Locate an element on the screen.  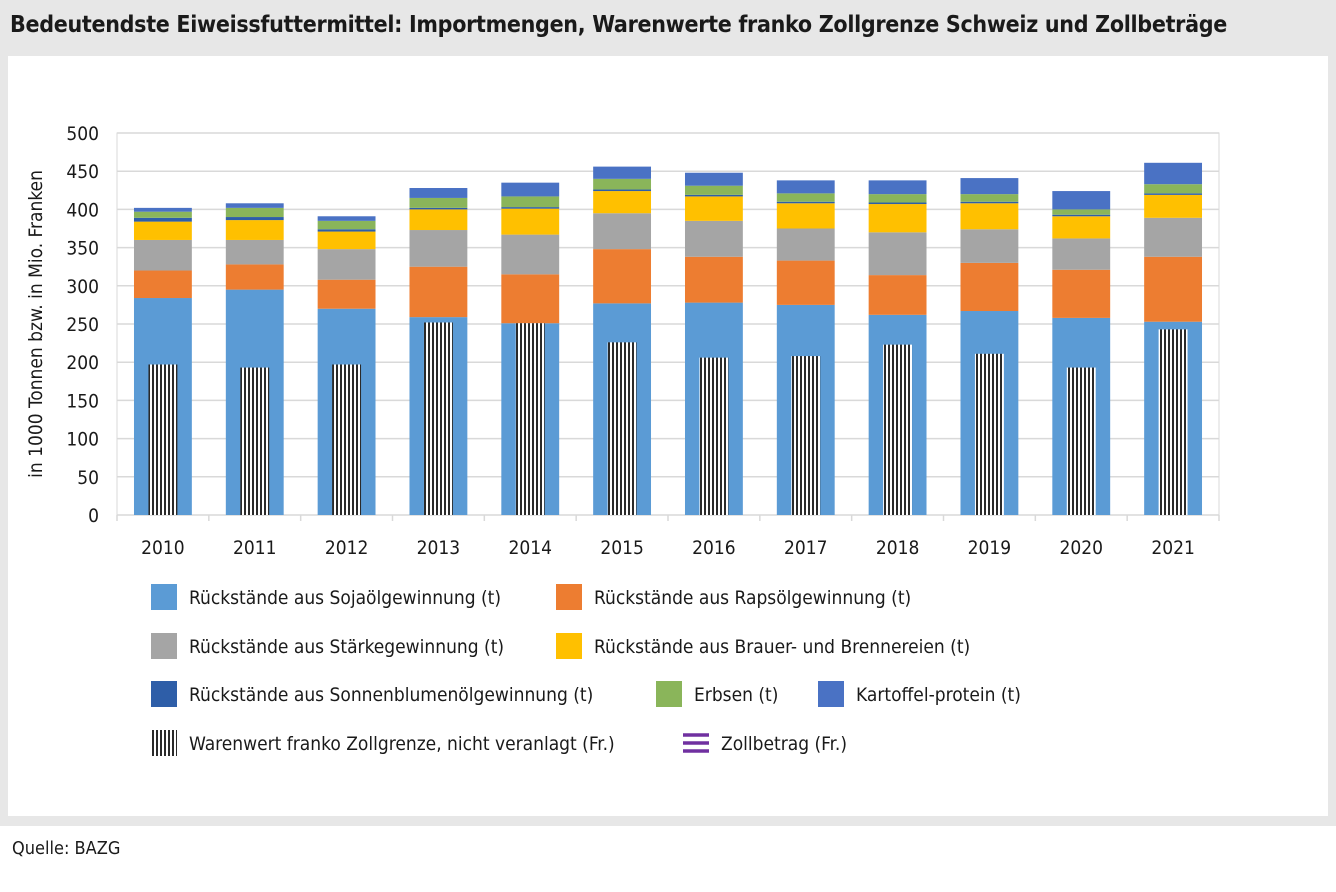
x-tick-label: 2014 is located at coordinates (531, 548).